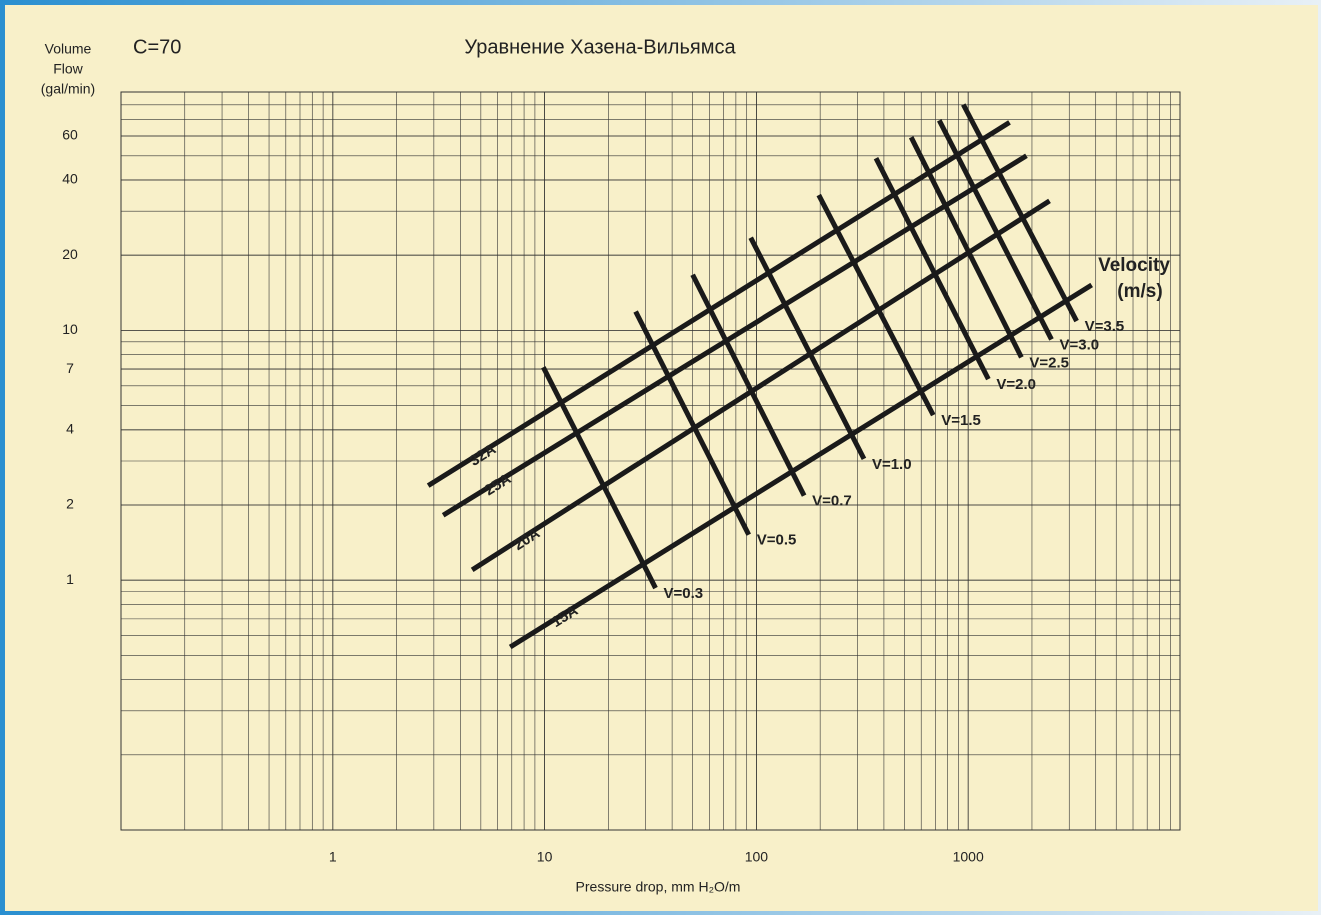  What do you see at coordinates (777, 540) in the screenshot?
I see `series-label: V=0.5` at bounding box center [777, 540].